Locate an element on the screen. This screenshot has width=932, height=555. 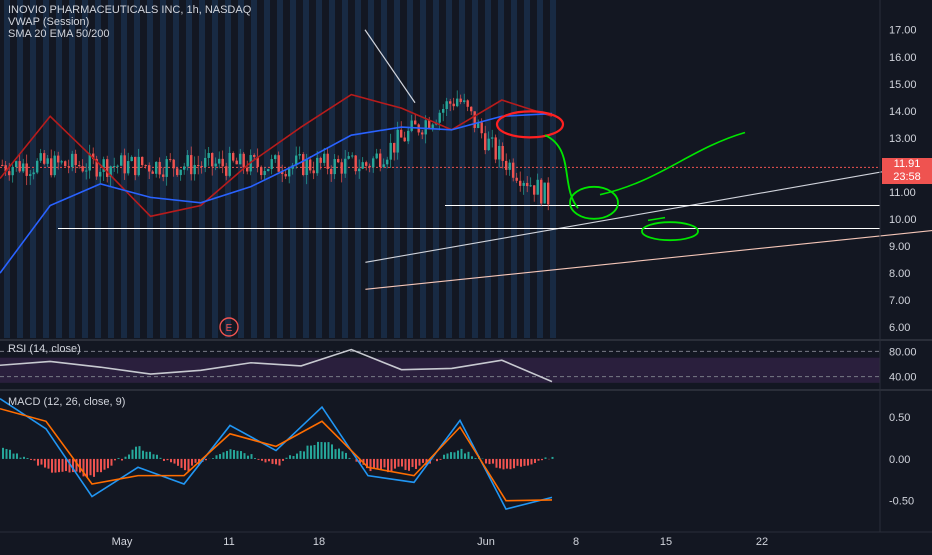
macd-tick-label: -0.50 is located at coordinates (901, 502).